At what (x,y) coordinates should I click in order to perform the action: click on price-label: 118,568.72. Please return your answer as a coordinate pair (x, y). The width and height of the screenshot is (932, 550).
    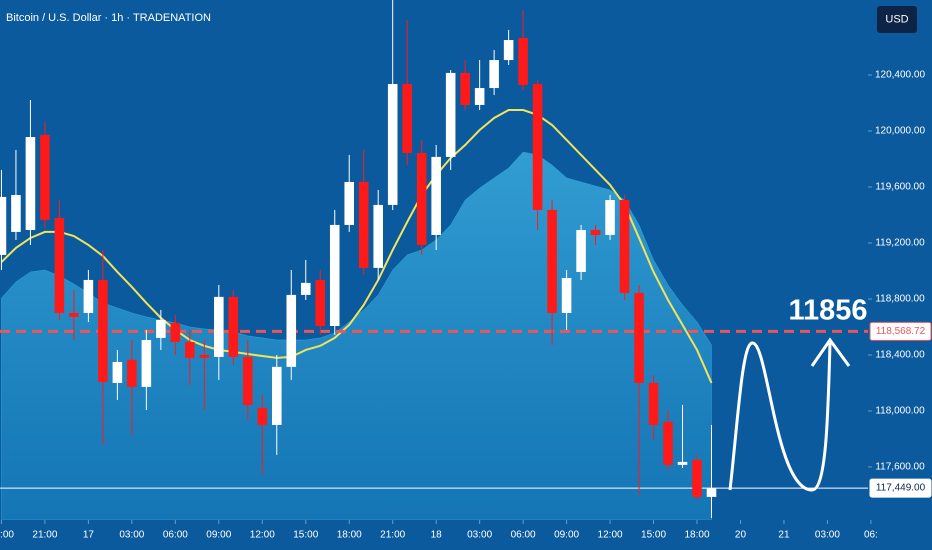
    Looking at the image, I should click on (901, 331).